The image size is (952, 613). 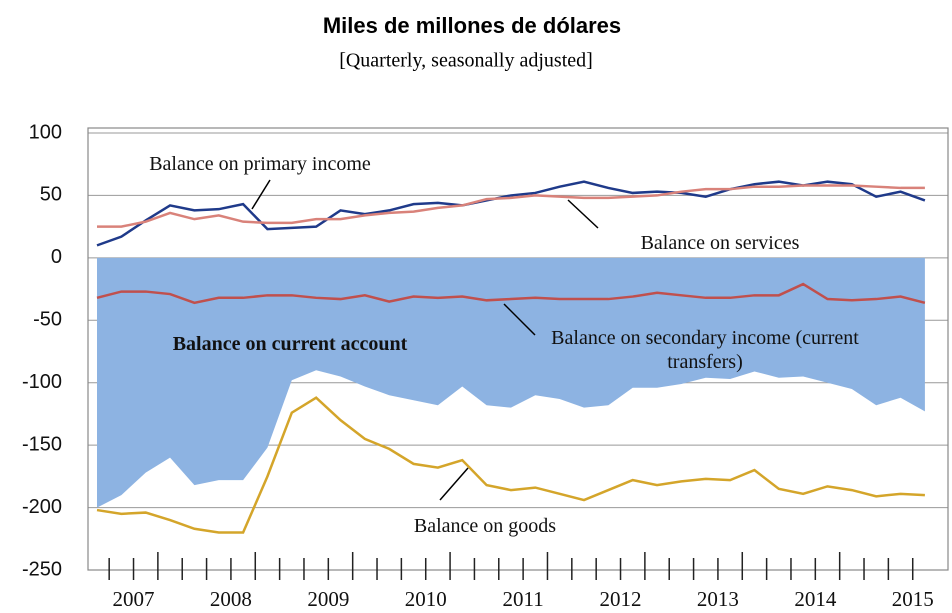 What do you see at coordinates (718, 599) in the screenshot?
I see `x-tick-label: 2013` at bounding box center [718, 599].